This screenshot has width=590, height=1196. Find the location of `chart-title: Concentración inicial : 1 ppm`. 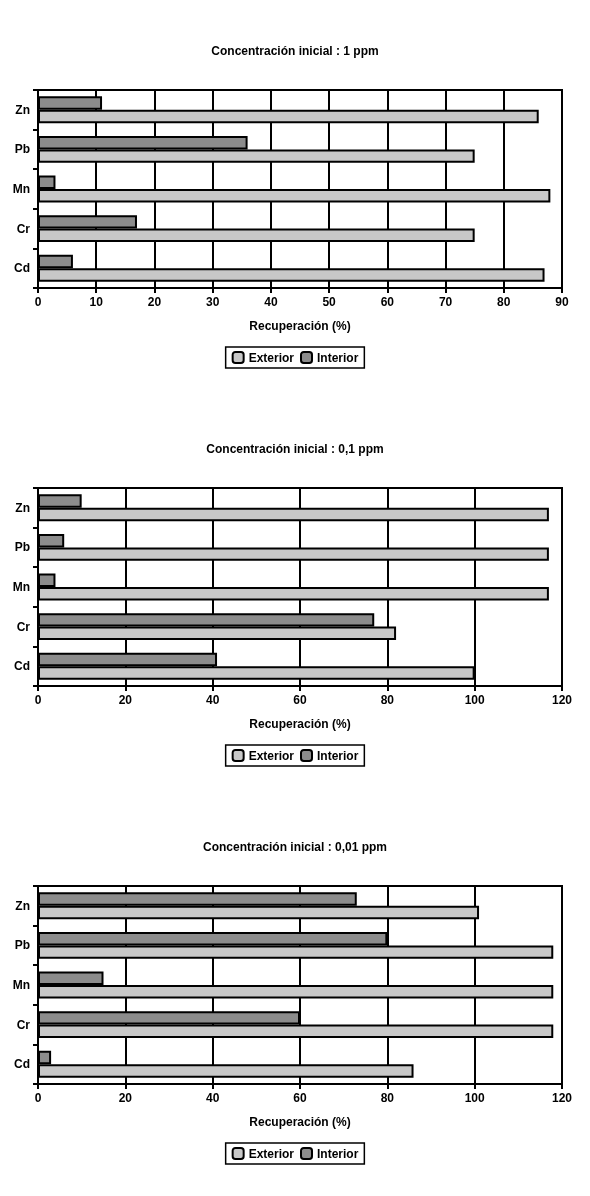

chart-title: Concentración inicial : 1 ppm is located at coordinates (295, 51).